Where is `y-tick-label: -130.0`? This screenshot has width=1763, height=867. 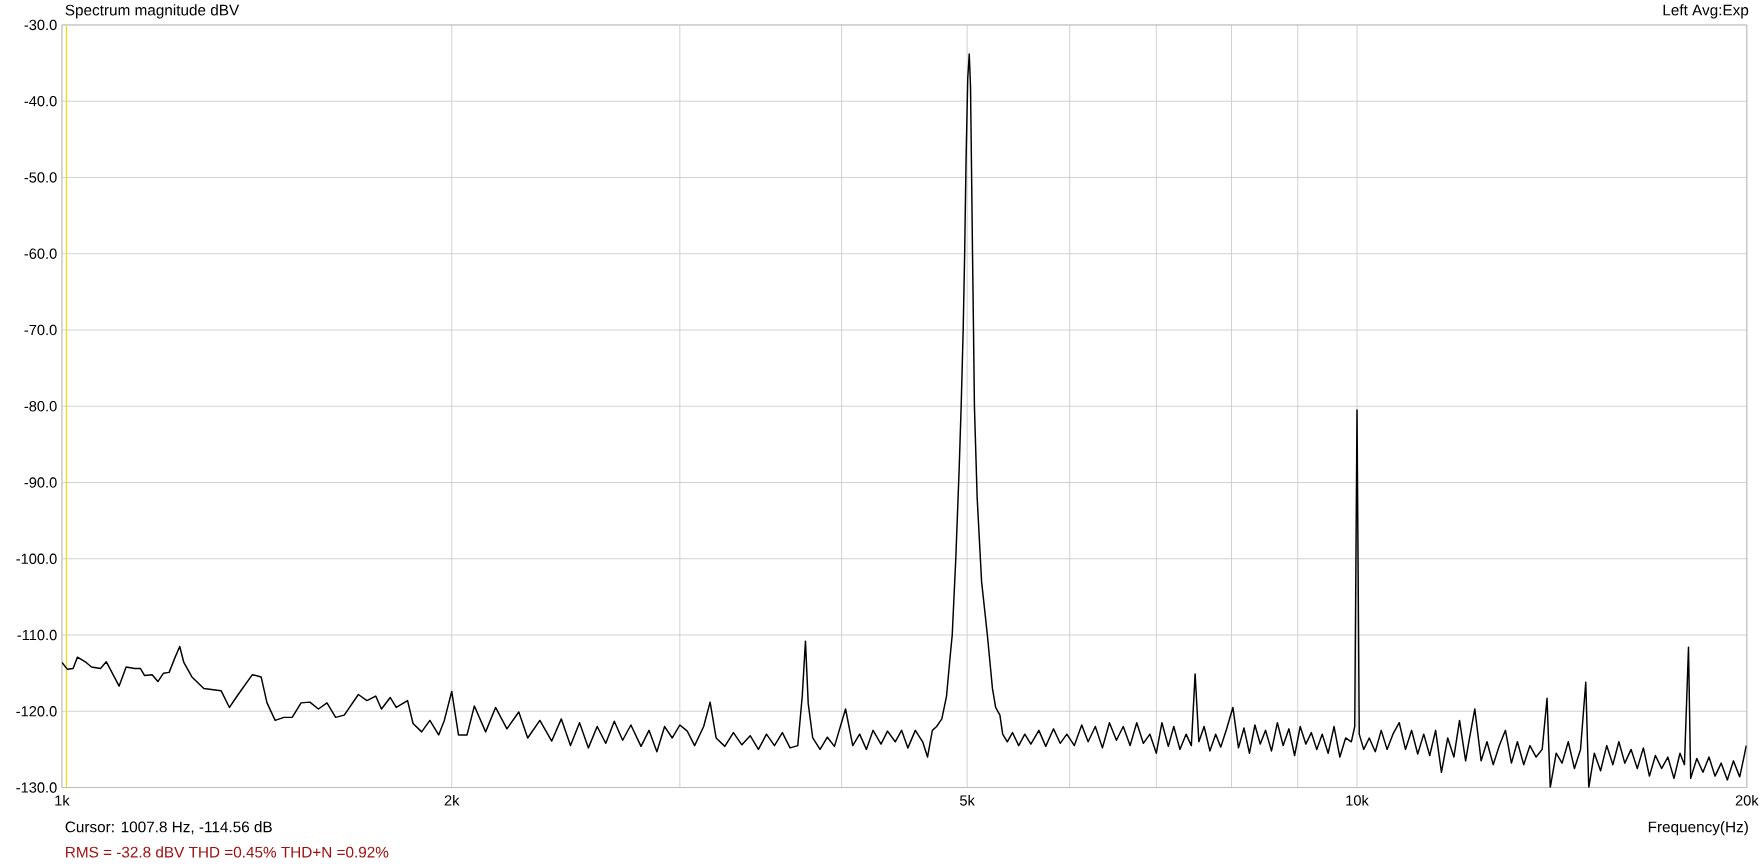 y-tick-label: -130.0 is located at coordinates (36, 787).